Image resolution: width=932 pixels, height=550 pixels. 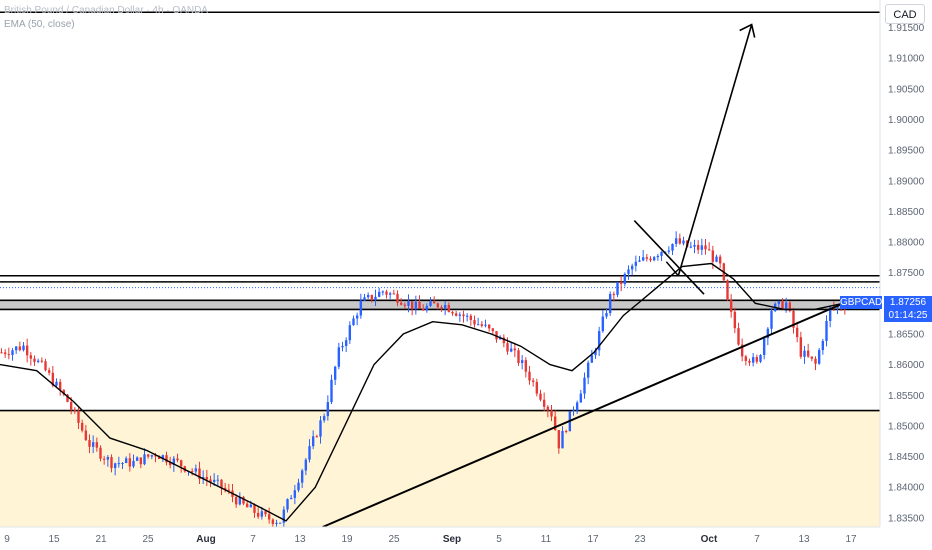 I want to click on time-tick-label: 7, so click(x=253, y=539).